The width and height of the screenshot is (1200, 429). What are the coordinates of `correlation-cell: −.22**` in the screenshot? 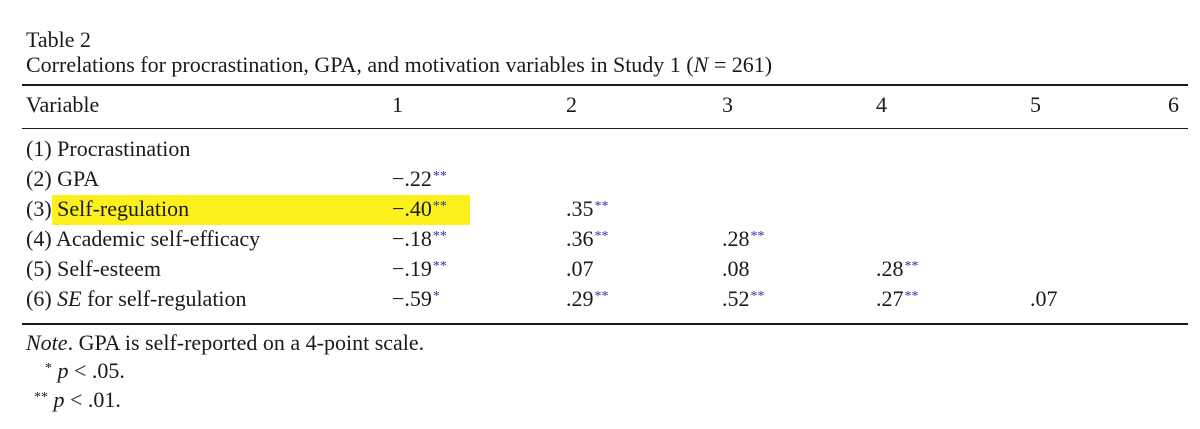 It's located at (419, 181).